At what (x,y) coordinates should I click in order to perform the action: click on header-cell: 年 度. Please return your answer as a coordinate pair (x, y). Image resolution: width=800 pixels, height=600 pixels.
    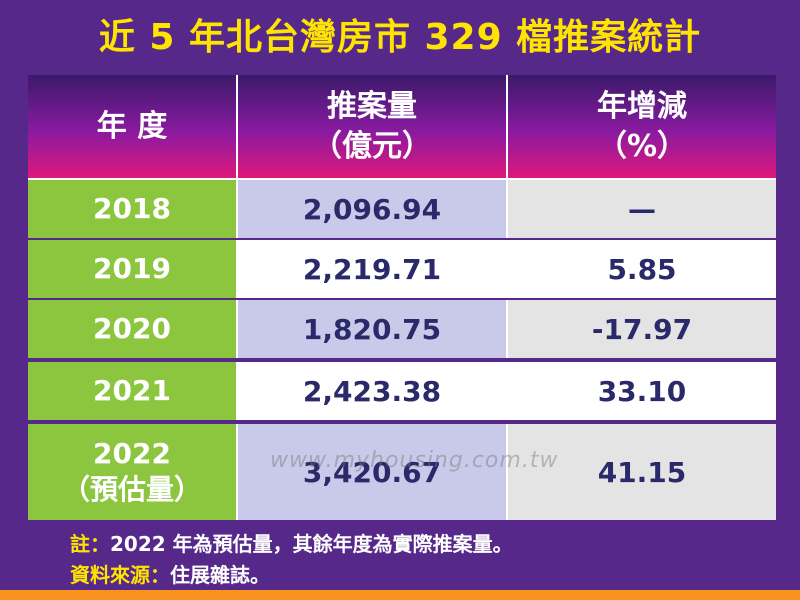
    Looking at the image, I should click on (132, 126).